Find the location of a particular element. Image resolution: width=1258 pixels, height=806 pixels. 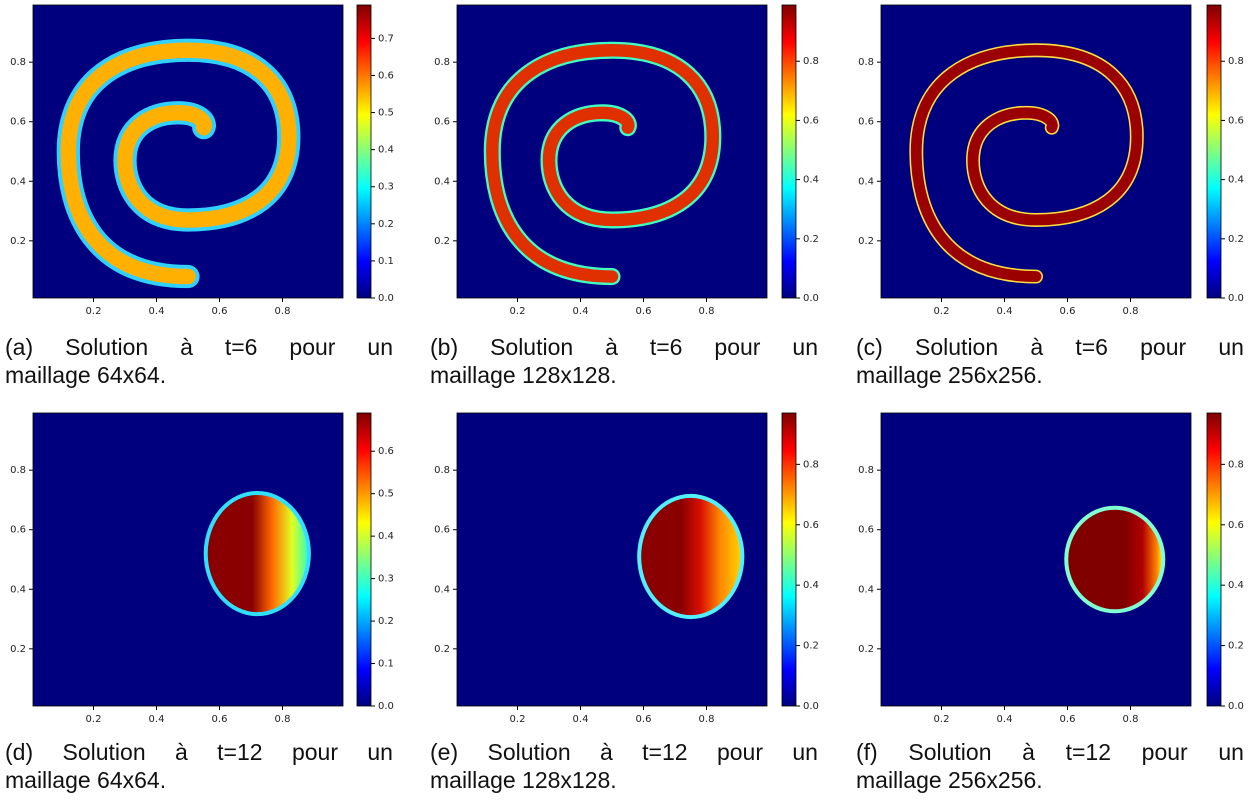

caption-label: (d) is located at coordinates (19, 752).